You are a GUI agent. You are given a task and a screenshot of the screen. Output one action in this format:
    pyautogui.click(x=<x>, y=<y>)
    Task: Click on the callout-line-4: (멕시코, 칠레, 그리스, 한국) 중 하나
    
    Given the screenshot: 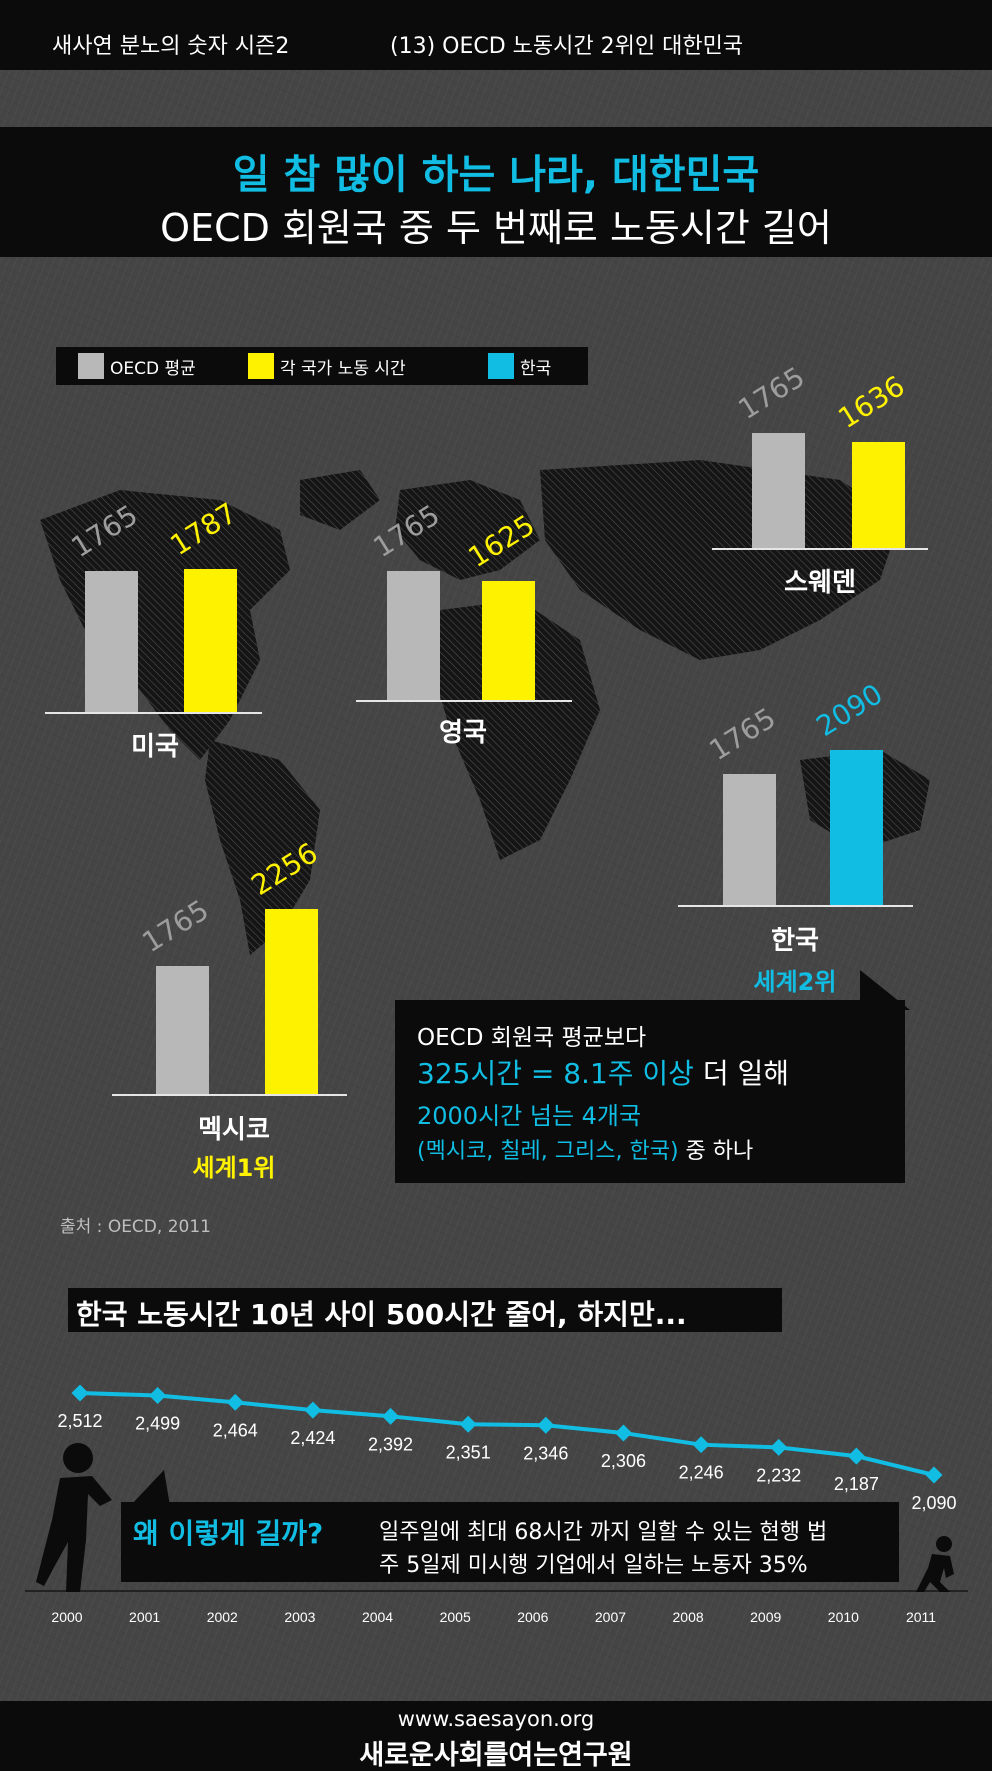 What is the action you would take?
    pyautogui.click(x=585, y=1149)
    